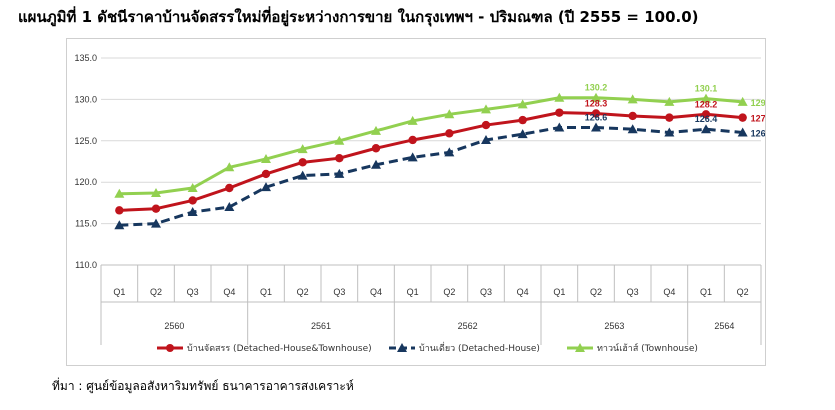 This screenshot has height=410, width=835. I want to click on y-tick-label: 115.0, so click(86, 224).